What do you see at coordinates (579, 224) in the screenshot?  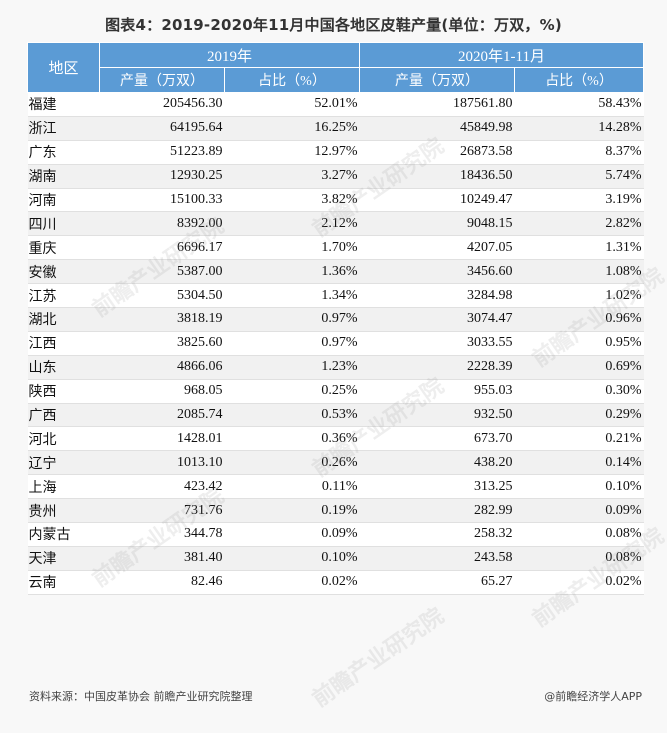 I see `share-2020-cell: 2.82%` at bounding box center [579, 224].